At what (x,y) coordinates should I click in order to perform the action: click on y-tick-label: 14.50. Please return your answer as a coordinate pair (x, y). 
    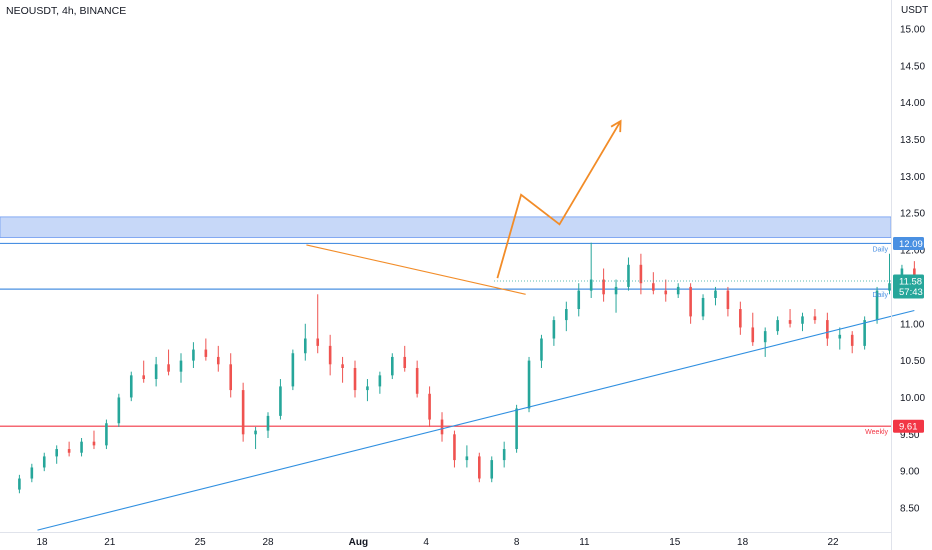
    Looking at the image, I should click on (912, 66).